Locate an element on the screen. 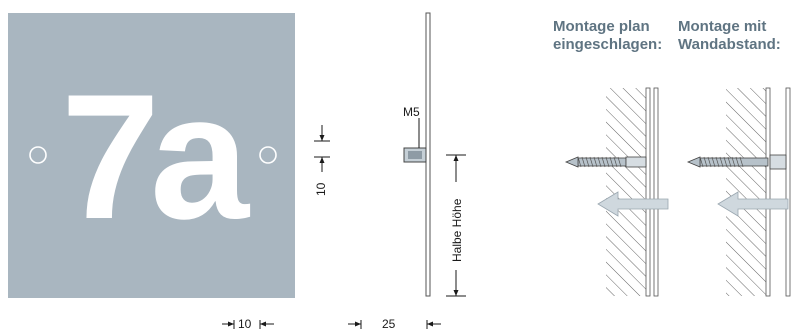 The height and width of the screenshot is (329, 799). hole-offset-label: 10 is located at coordinates (321, 189).